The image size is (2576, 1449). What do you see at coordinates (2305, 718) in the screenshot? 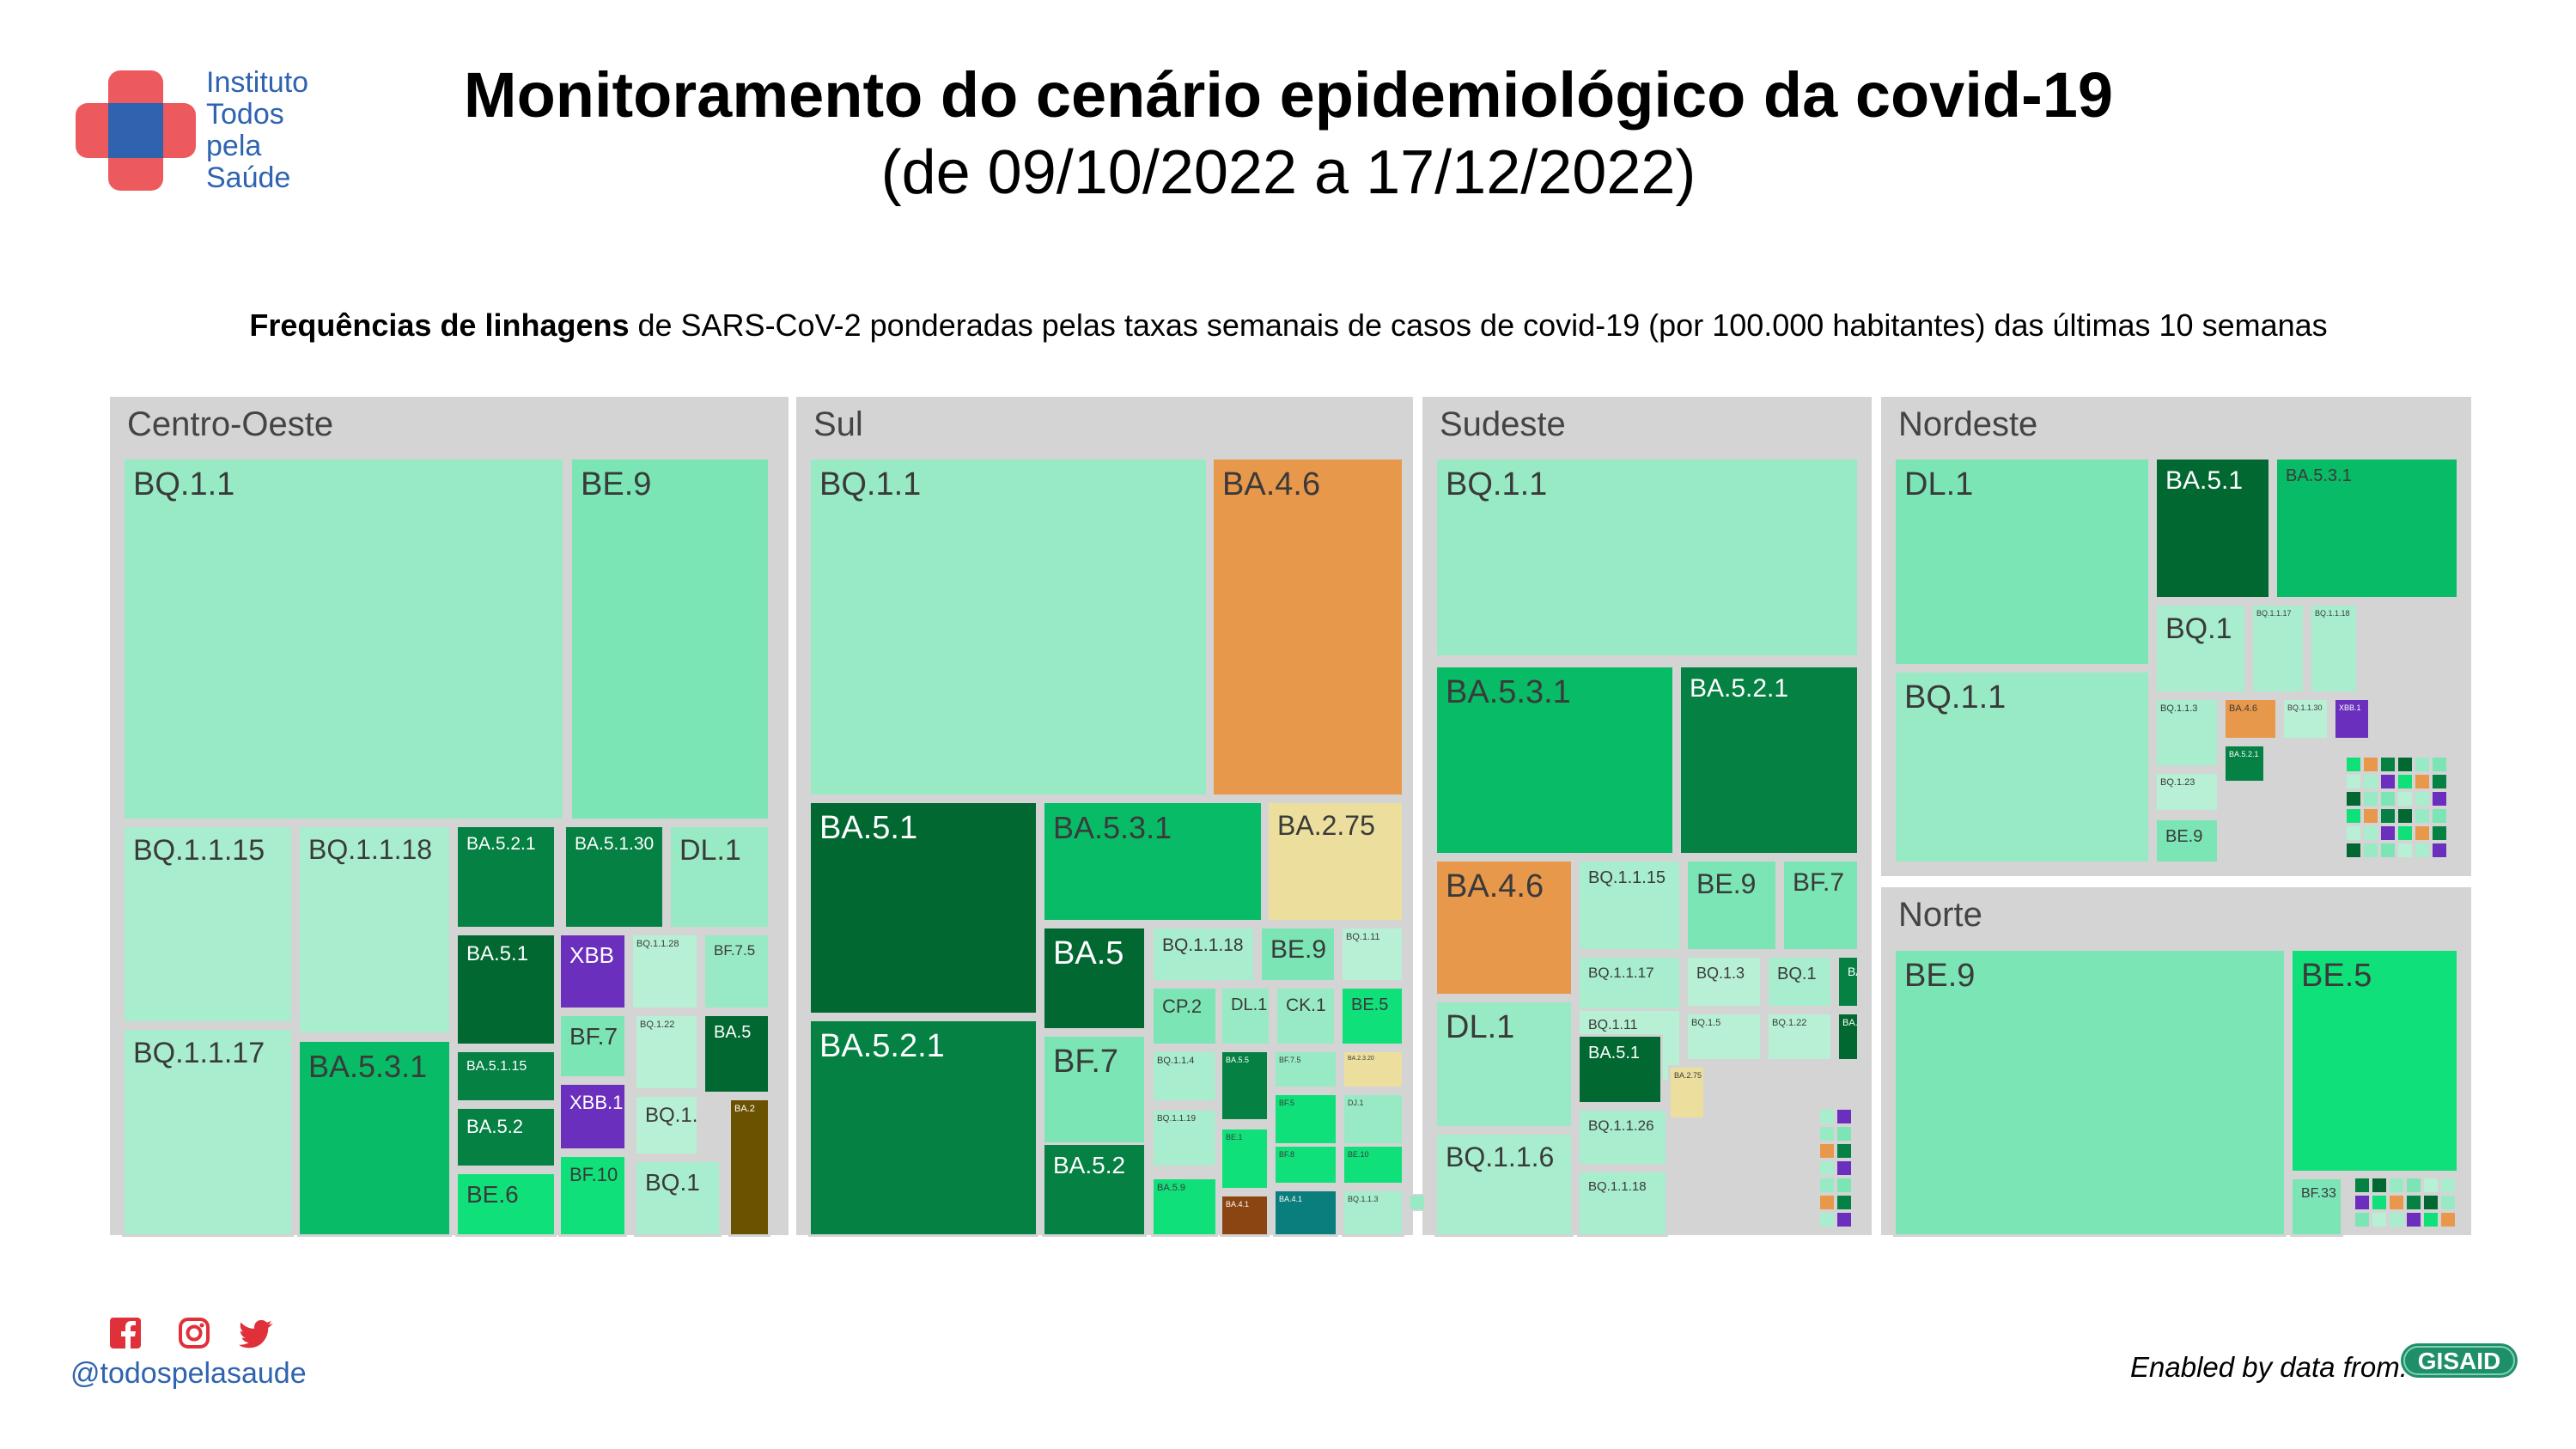
I see `treemap-tile: BQ.1.1.30` at bounding box center [2305, 718].